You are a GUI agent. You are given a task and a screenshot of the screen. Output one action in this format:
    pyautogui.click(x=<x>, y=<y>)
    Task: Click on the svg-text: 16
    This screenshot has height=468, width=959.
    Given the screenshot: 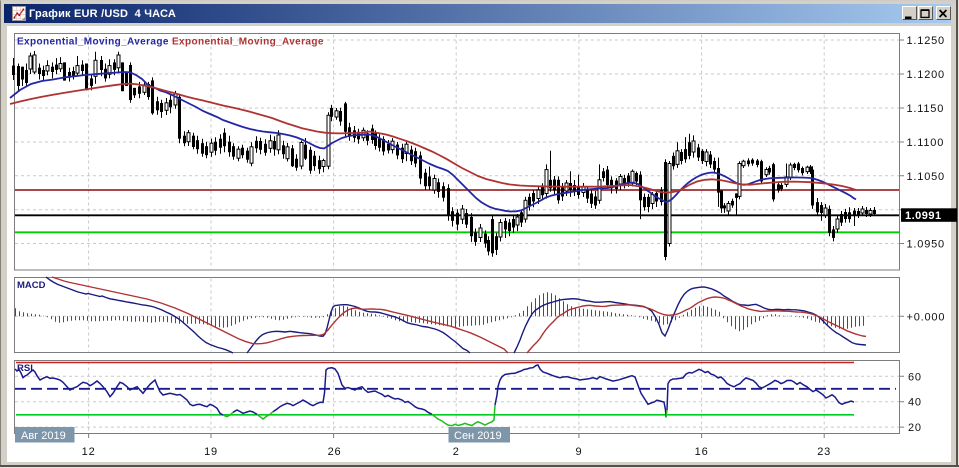 What is the action you would take?
    pyautogui.click(x=702, y=452)
    